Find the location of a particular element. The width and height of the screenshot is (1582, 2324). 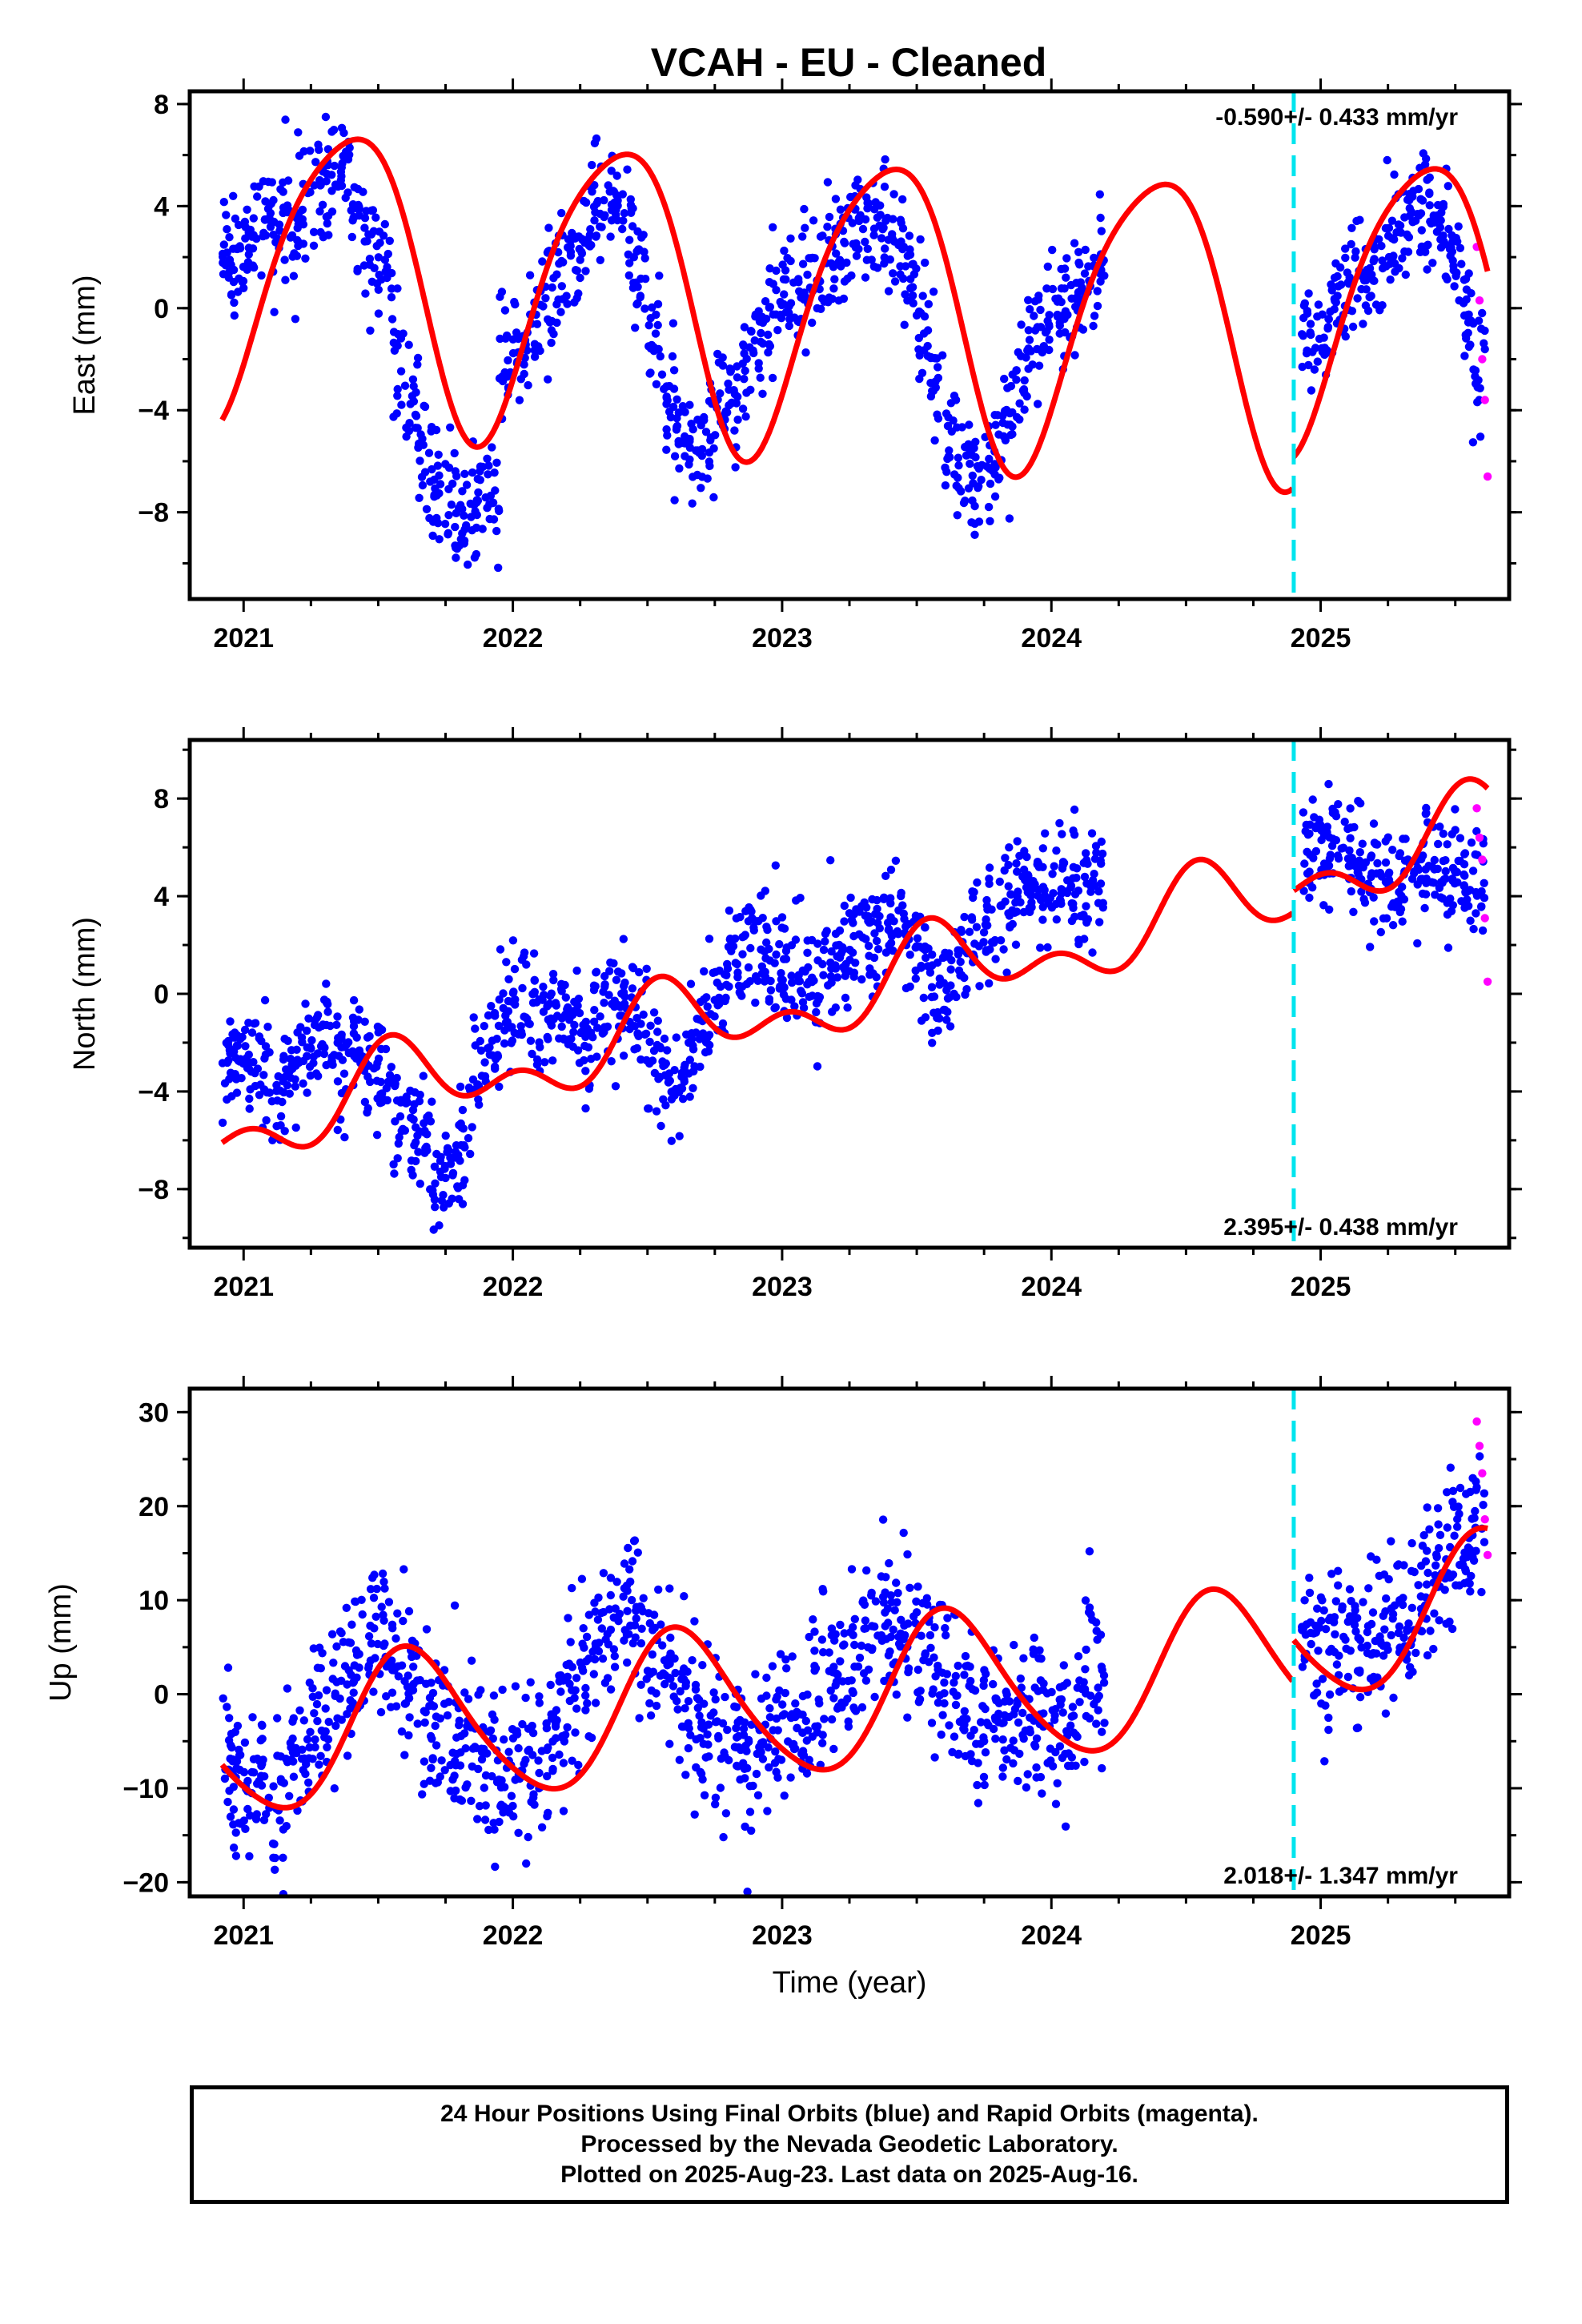

x-tick-label: 2021 is located at coordinates (243, 1287).